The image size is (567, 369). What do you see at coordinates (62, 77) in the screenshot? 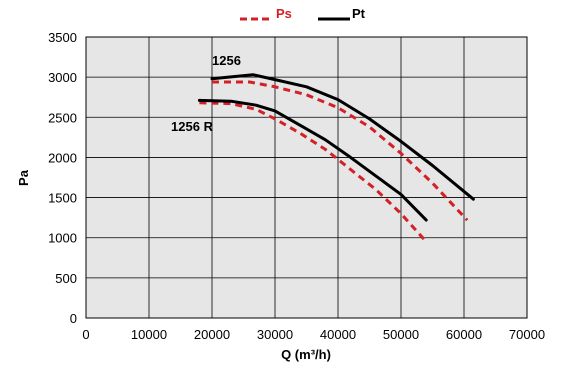
I see `y-tick-label: 3000` at bounding box center [62, 77].